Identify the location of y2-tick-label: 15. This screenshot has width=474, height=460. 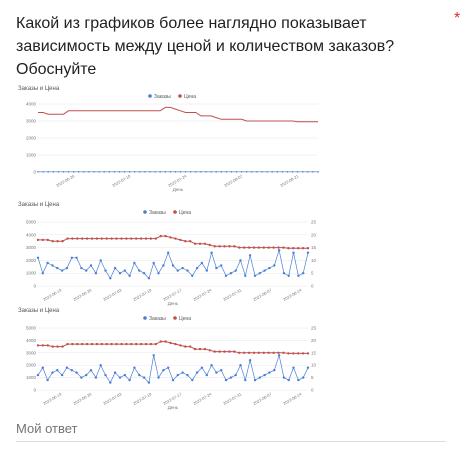
(314, 247).